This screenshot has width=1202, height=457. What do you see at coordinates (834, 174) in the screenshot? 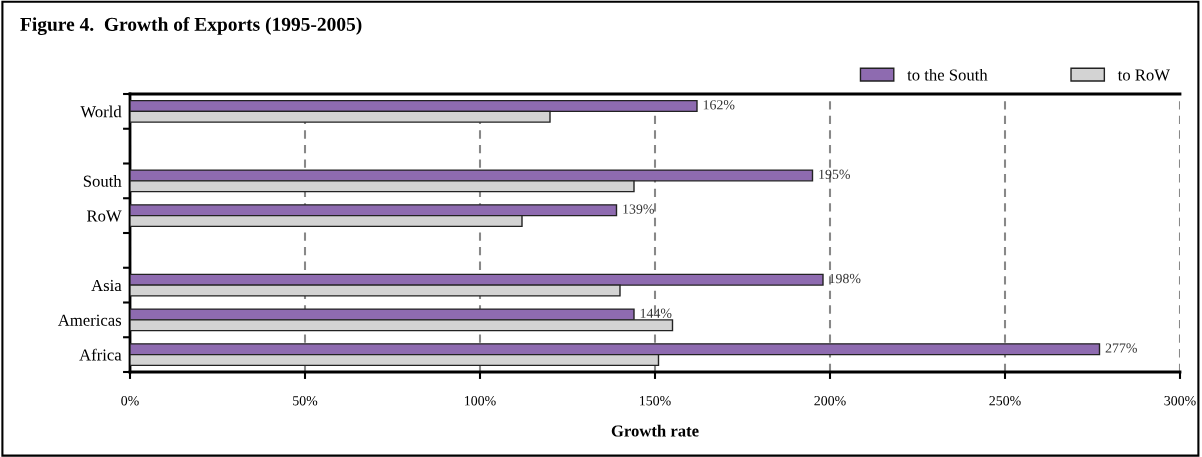
I see `data-label: 195%` at bounding box center [834, 174].